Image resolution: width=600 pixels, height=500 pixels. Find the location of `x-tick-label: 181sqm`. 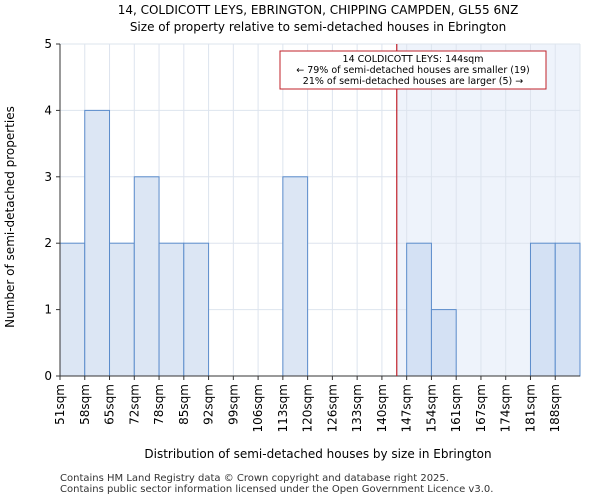

x-tick-label: 181sqm is located at coordinates (530, 408).